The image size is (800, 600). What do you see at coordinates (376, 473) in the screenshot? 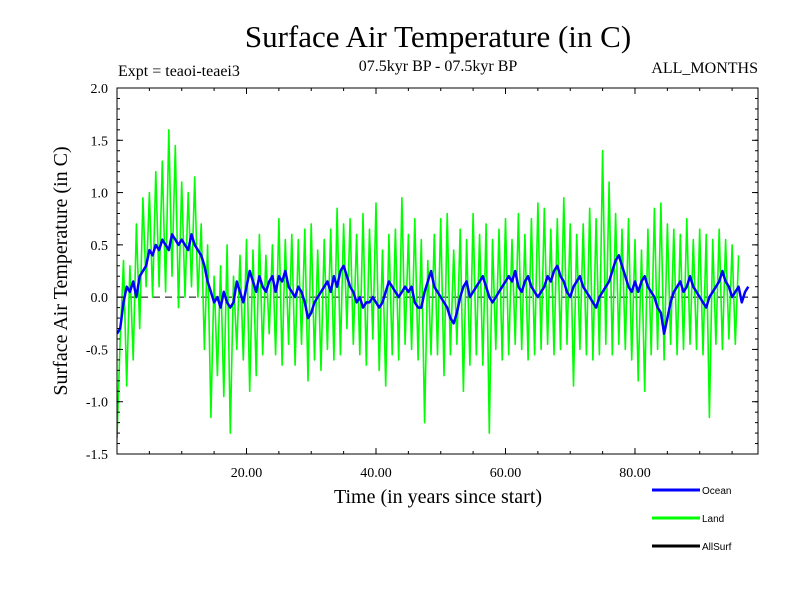
I see `x-tick-label: 40.00` at bounding box center [376, 473].